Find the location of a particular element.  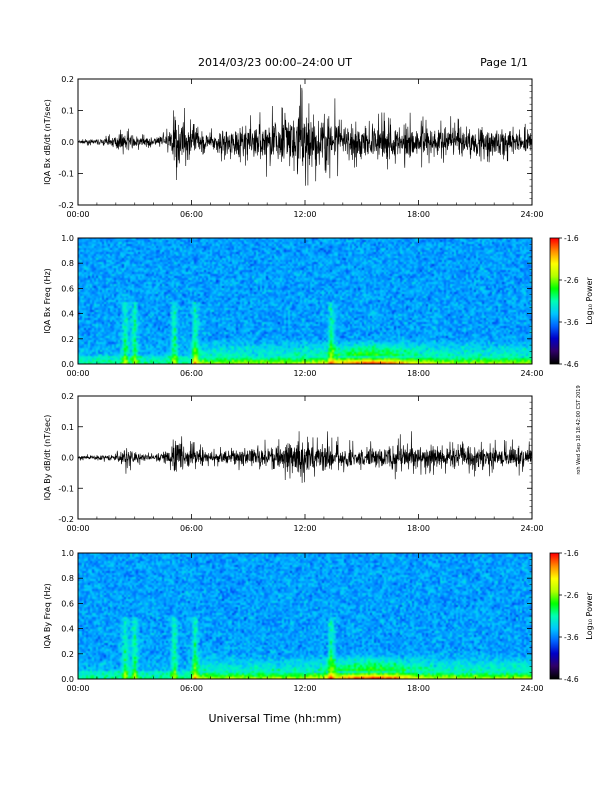

page-label: Page 1/1 is located at coordinates (504, 62).